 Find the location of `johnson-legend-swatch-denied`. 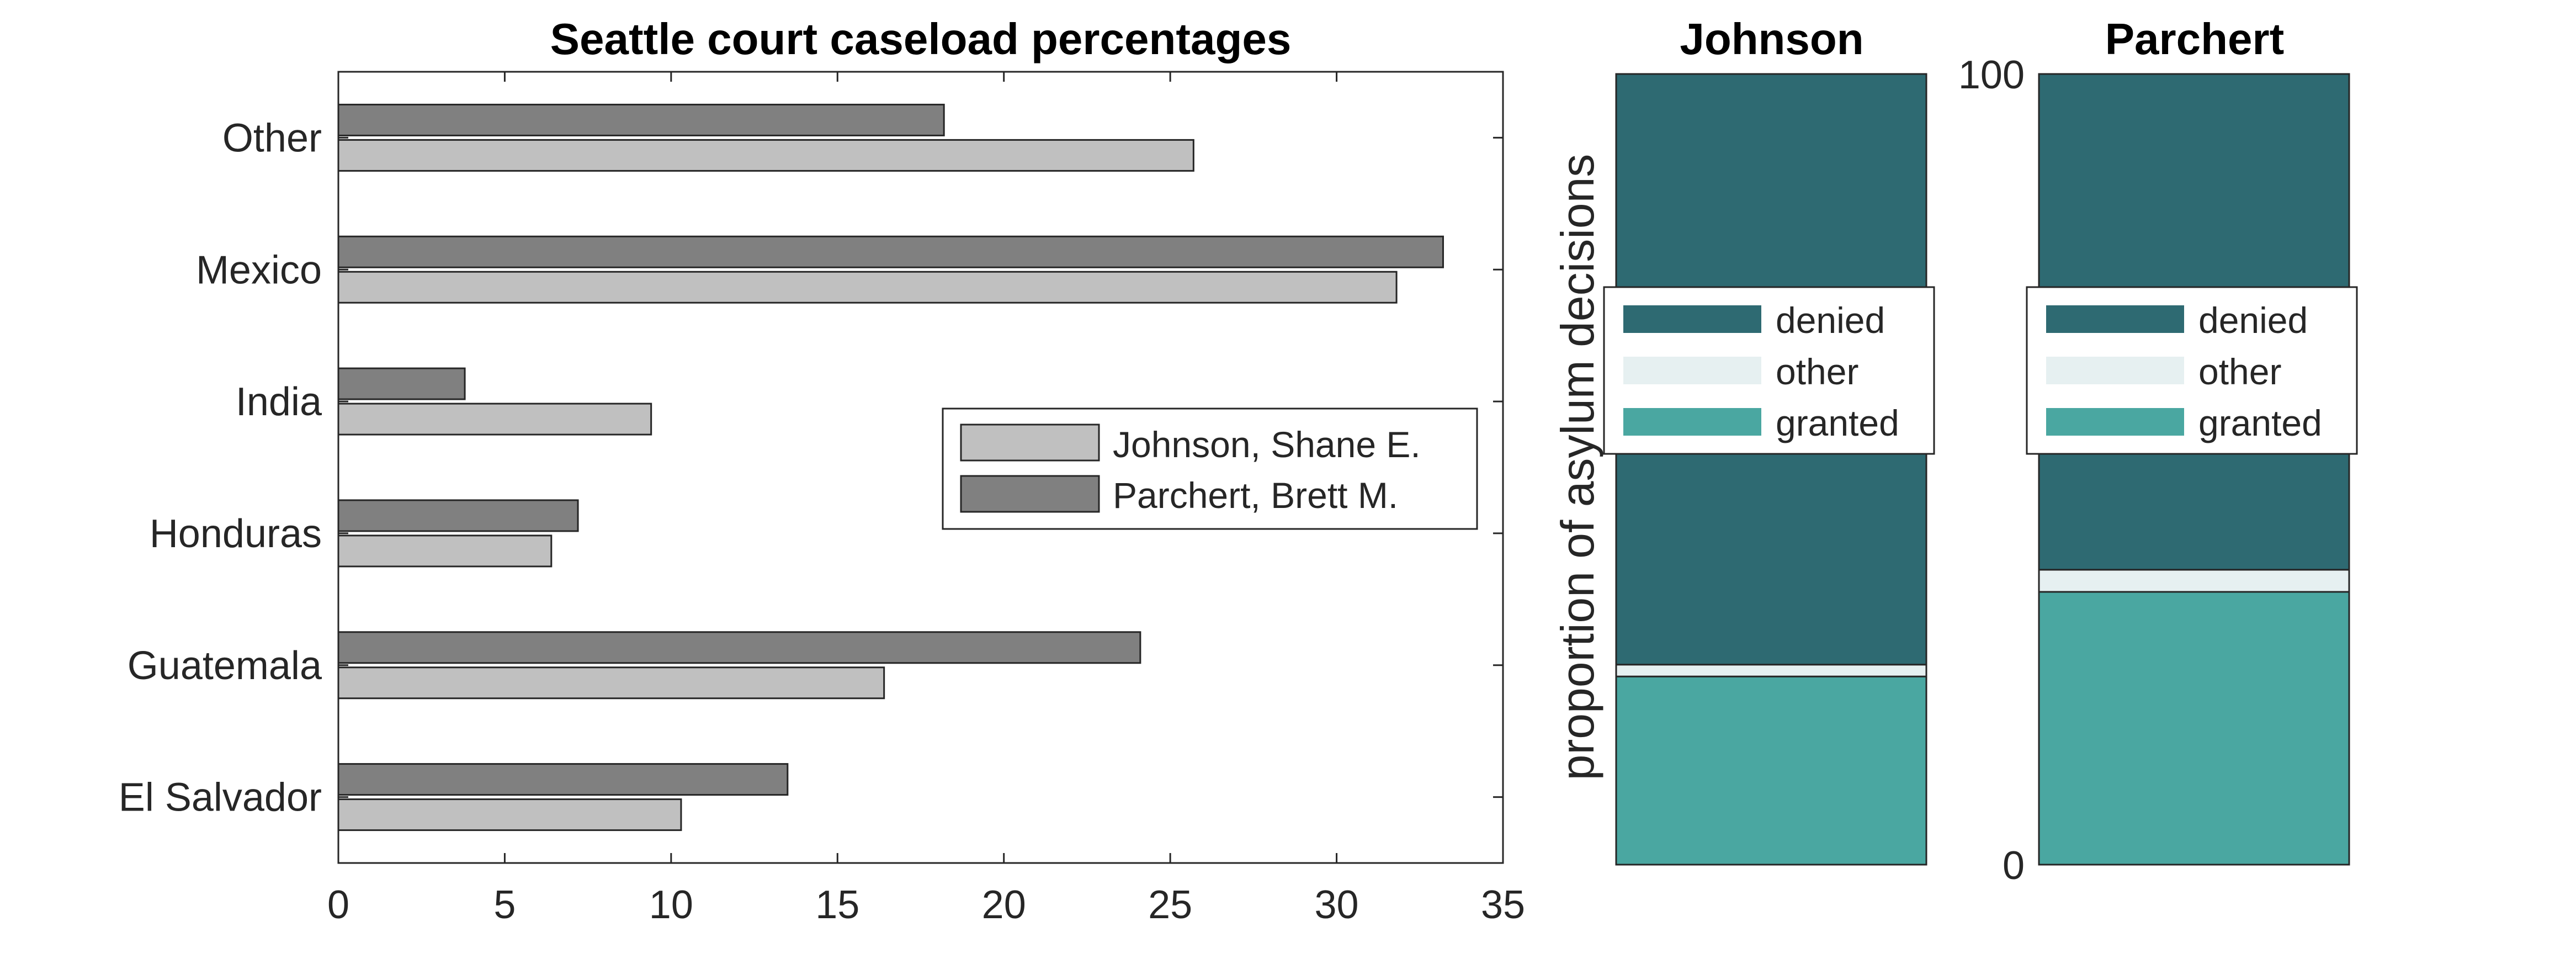

johnson-legend-swatch-denied is located at coordinates (1692, 319).